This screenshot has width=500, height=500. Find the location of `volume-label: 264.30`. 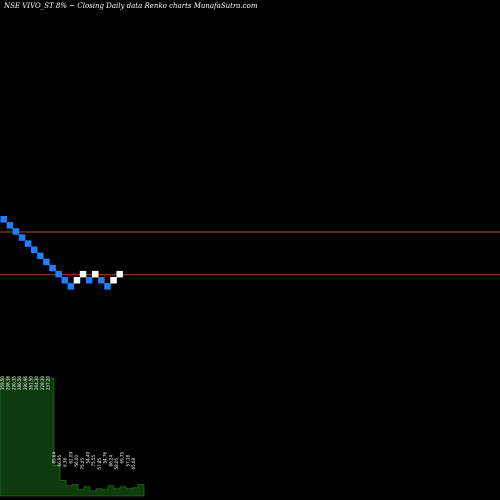

volume-label: 264.30 is located at coordinates (36, 383).